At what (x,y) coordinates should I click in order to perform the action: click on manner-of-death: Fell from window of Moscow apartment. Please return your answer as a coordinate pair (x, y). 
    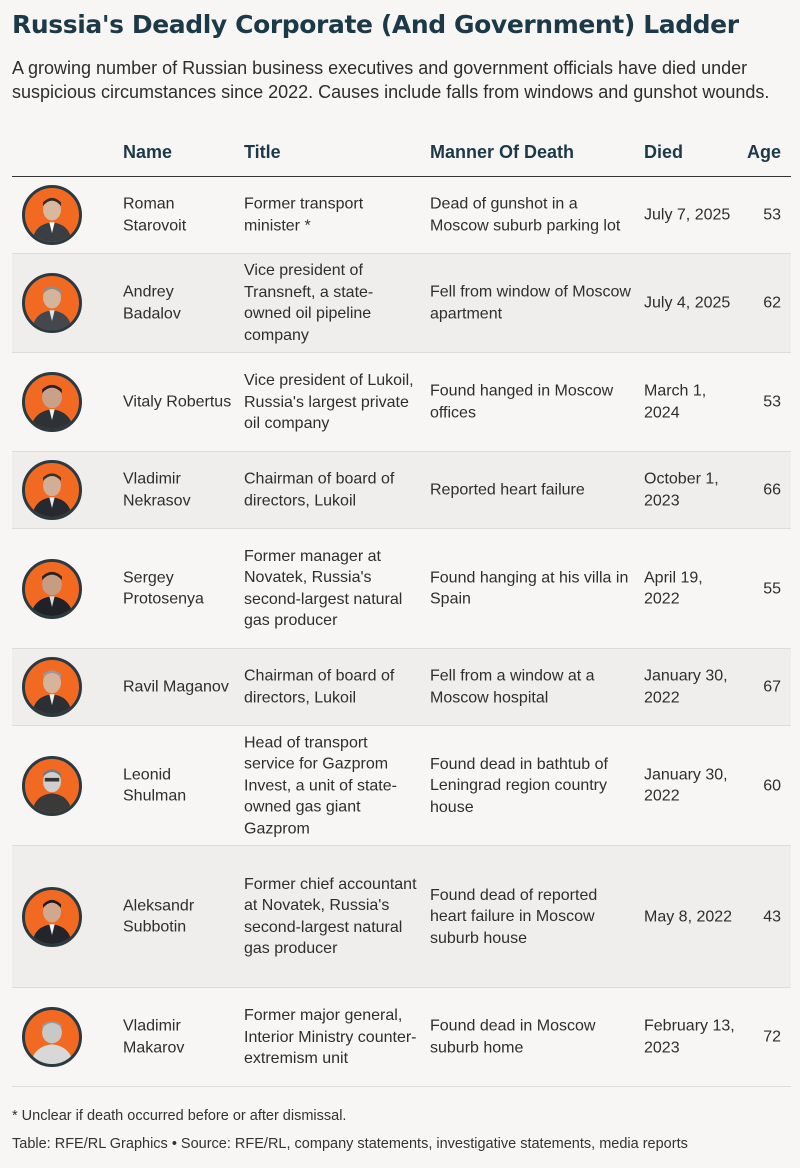
    Looking at the image, I should click on (530, 303).